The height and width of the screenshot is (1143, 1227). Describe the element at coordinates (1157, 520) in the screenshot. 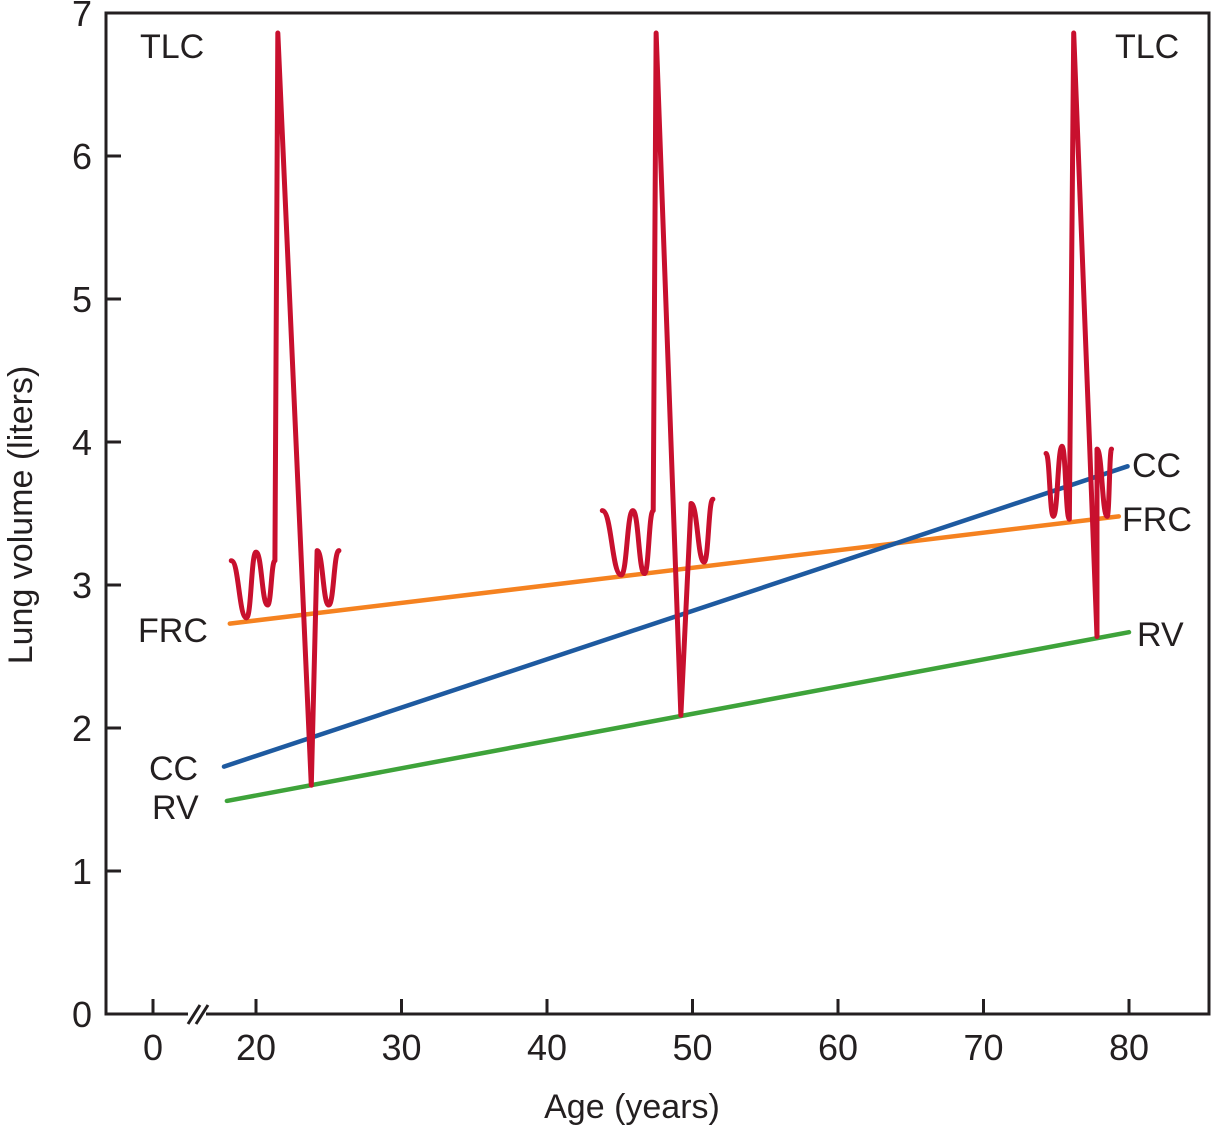

I see `annotation-frc-right: FRC` at that location.